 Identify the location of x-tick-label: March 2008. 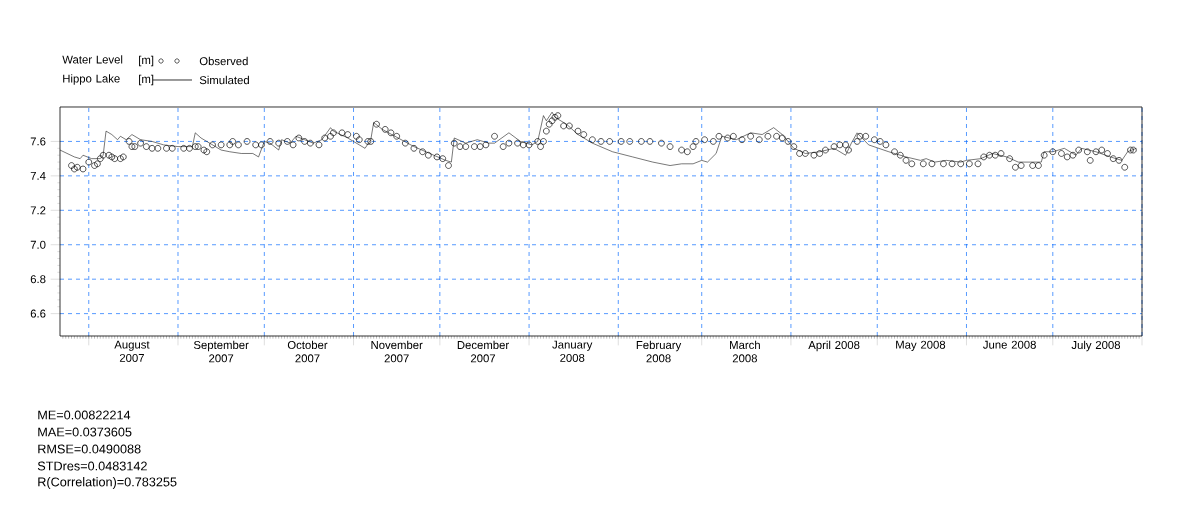
(745, 351).